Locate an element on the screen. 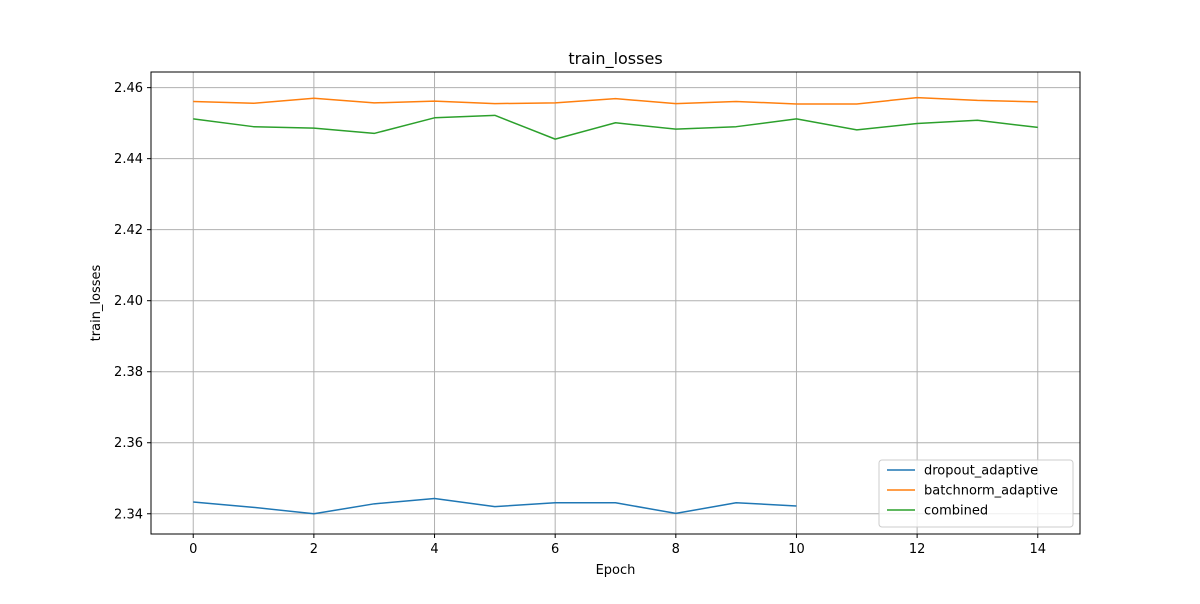  series-line-dropout_adaptive is located at coordinates (495, 506).